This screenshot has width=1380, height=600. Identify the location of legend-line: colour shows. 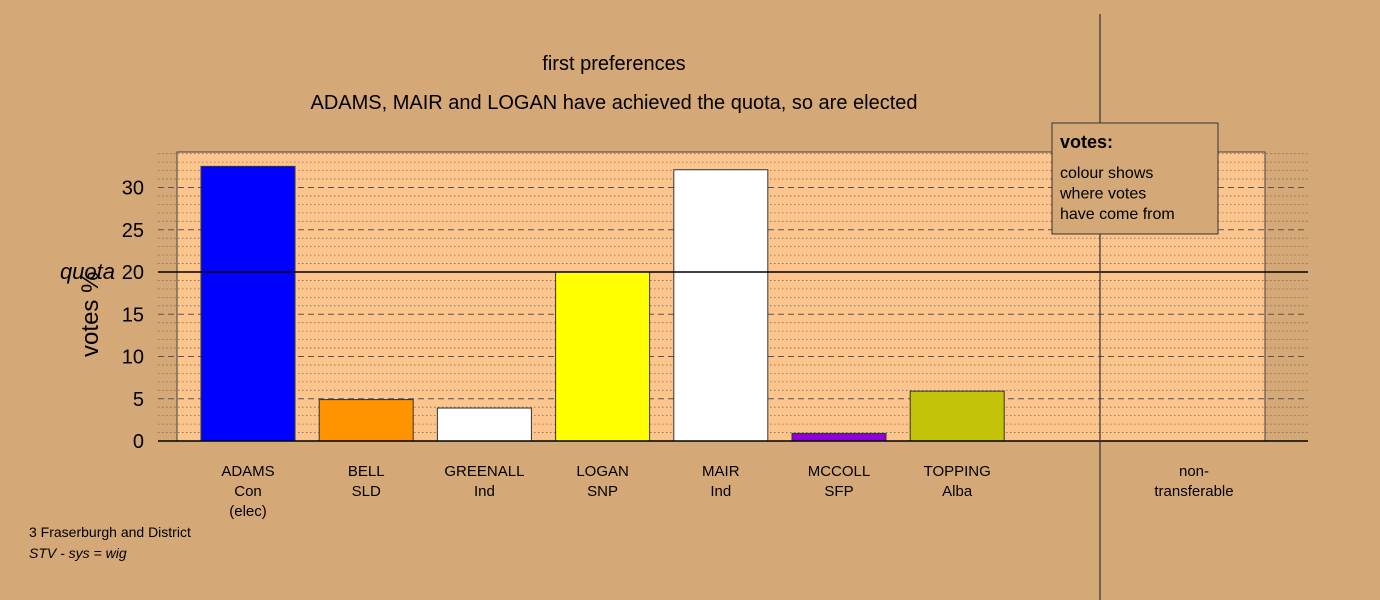
(1106, 173).